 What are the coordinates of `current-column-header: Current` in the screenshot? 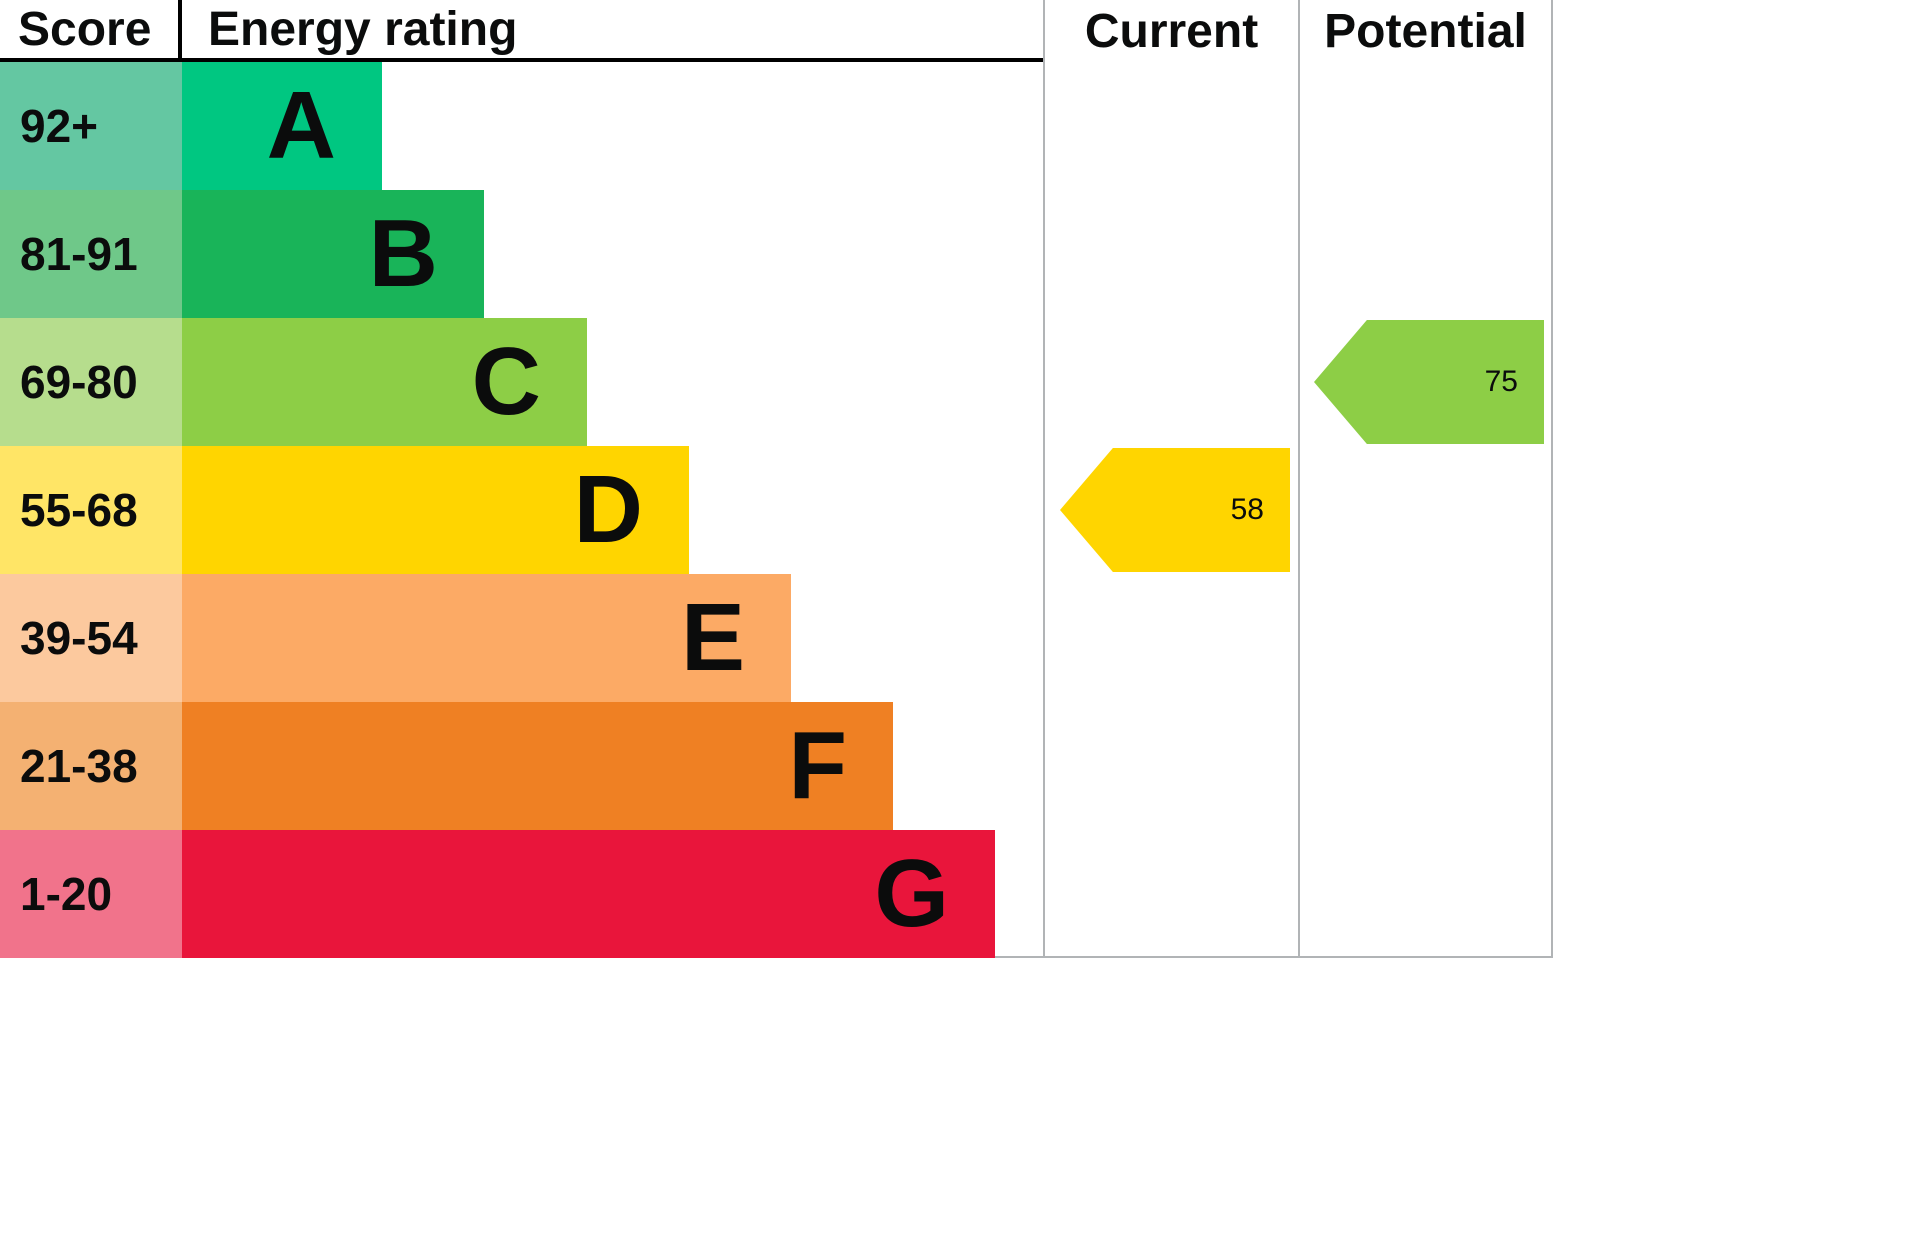 It's located at (1170, 31).